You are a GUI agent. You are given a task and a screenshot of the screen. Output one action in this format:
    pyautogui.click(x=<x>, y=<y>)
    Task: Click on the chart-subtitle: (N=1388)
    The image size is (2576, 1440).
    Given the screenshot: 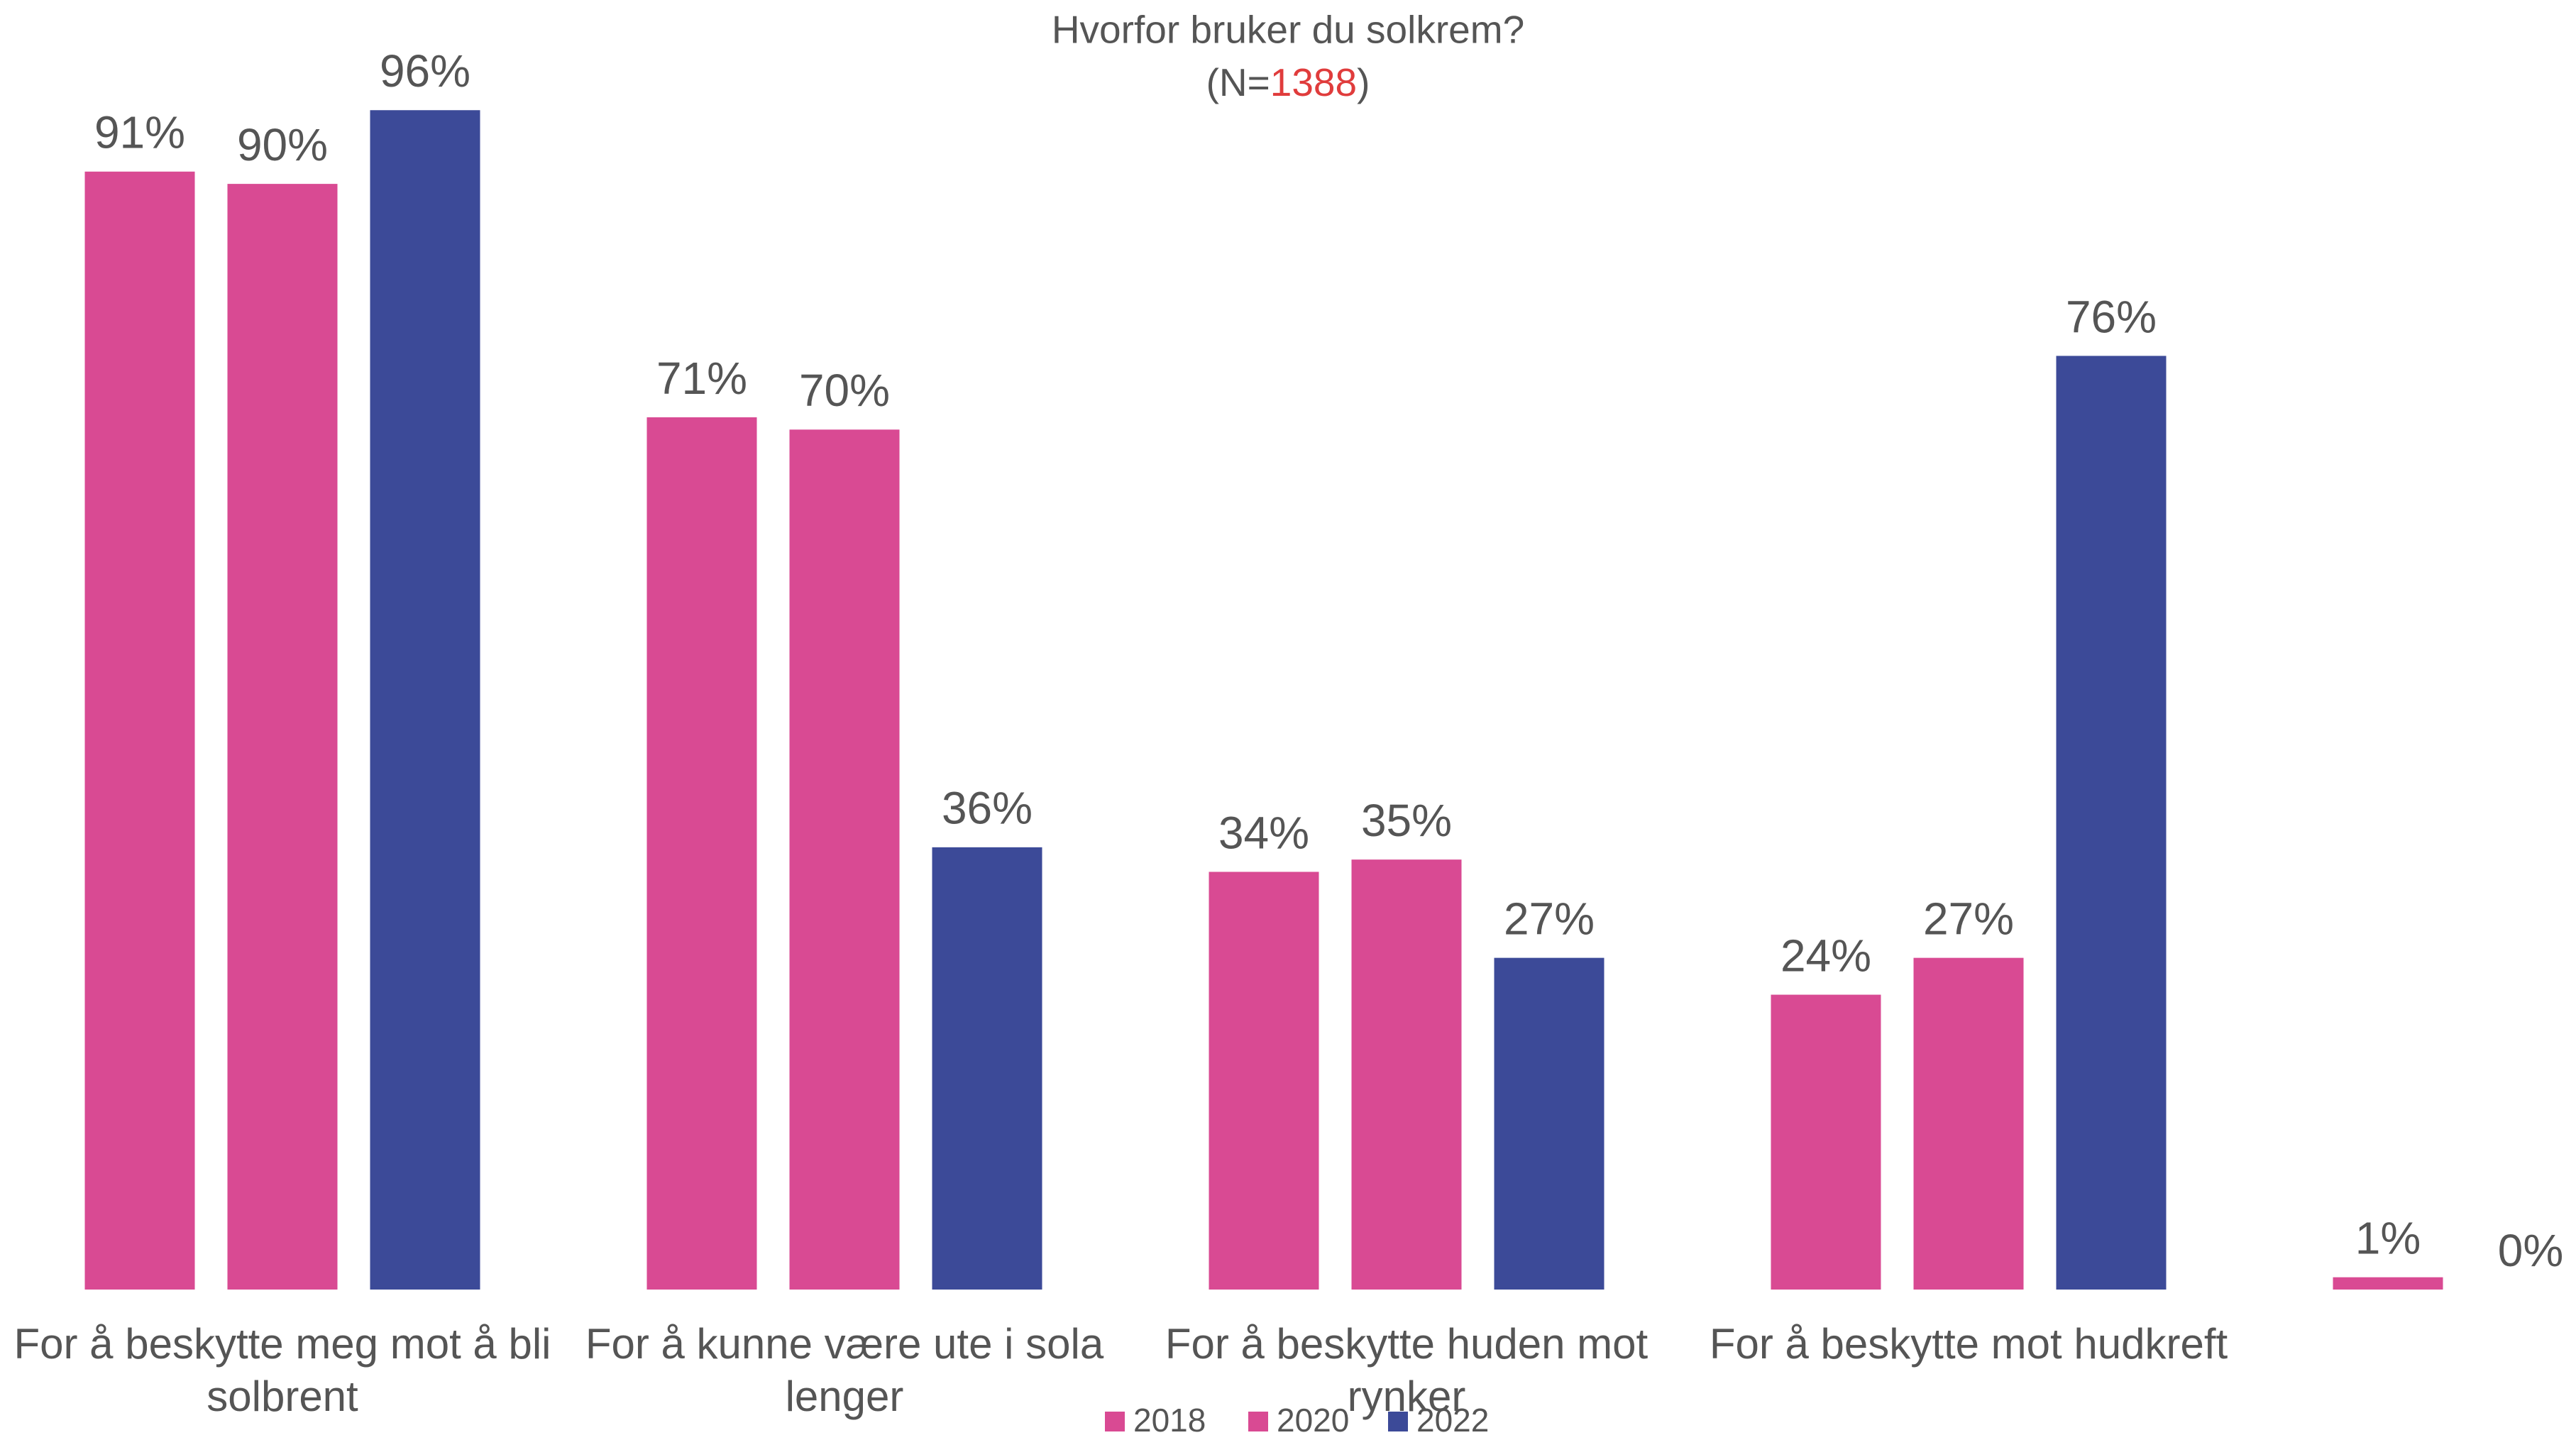 What is the action you would take?
    pyautogui.click(x=1288, y=82)
    